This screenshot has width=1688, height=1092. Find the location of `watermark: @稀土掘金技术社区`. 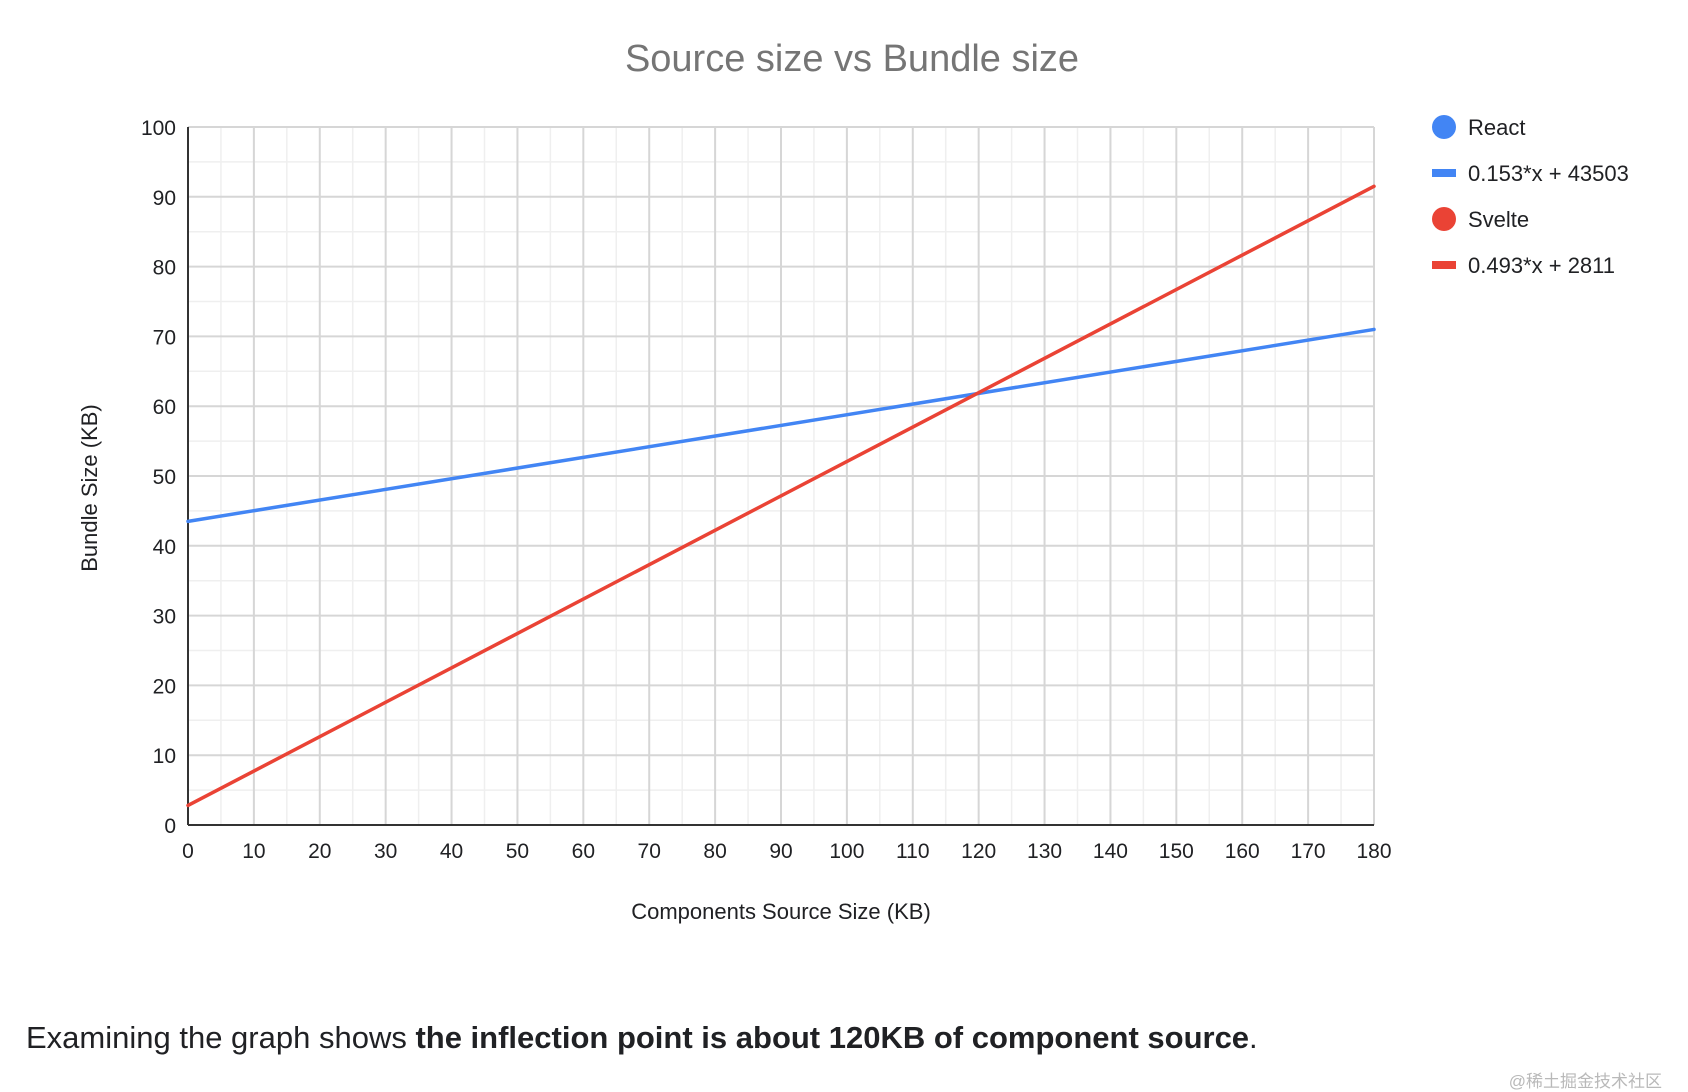

watermark: @稀土掘金技术社区 is located at coordinates (1585, 1081).